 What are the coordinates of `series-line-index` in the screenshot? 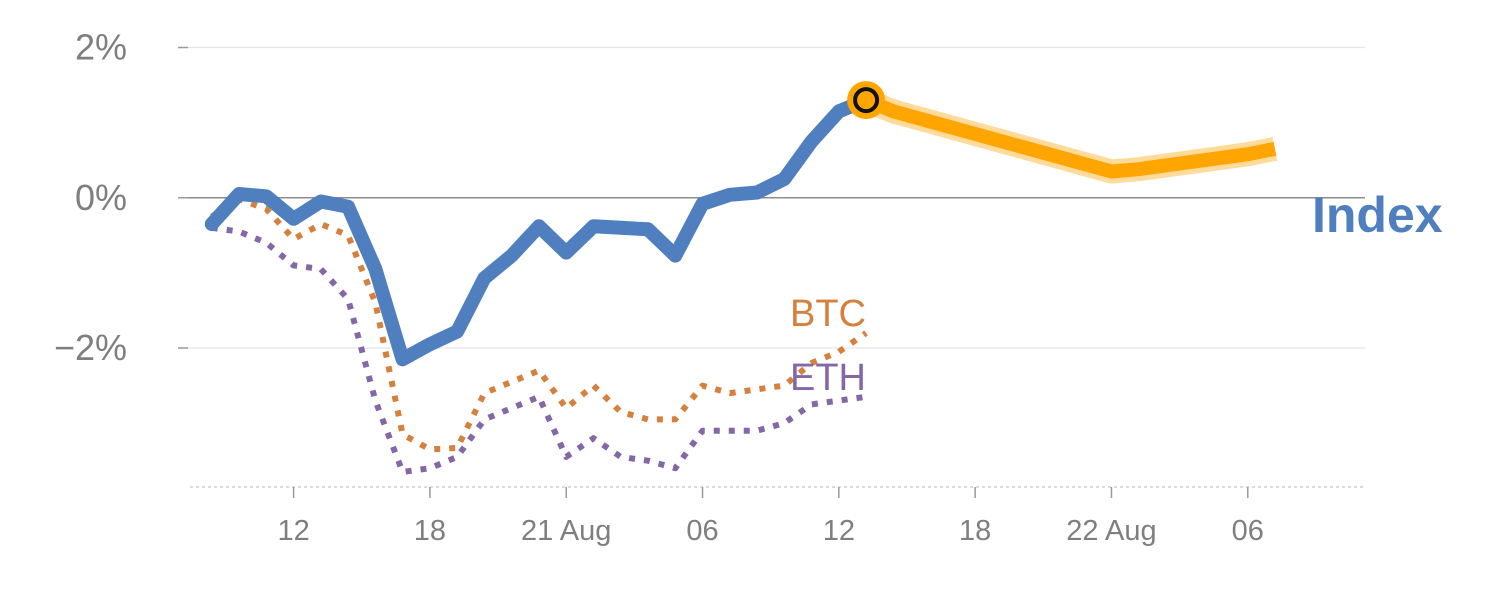 It's located at (484, 276).